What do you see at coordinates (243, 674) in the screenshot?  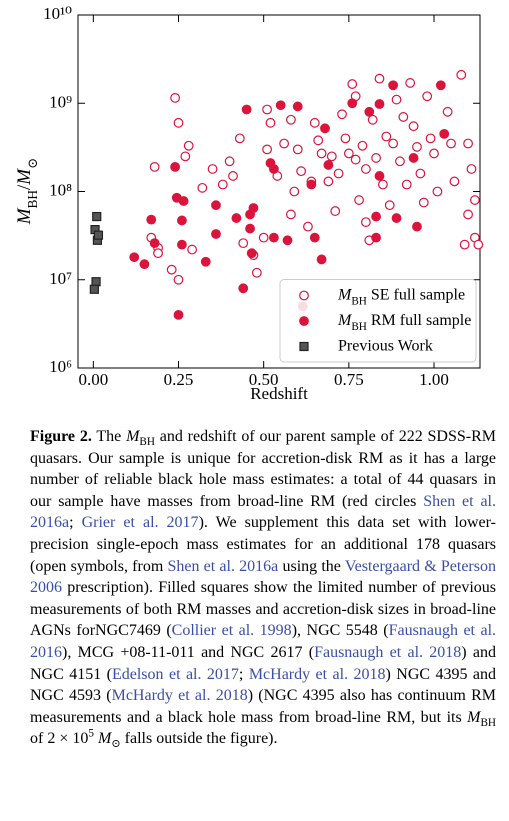 I see `caption-text: ;` at bounding box center [243, 674].